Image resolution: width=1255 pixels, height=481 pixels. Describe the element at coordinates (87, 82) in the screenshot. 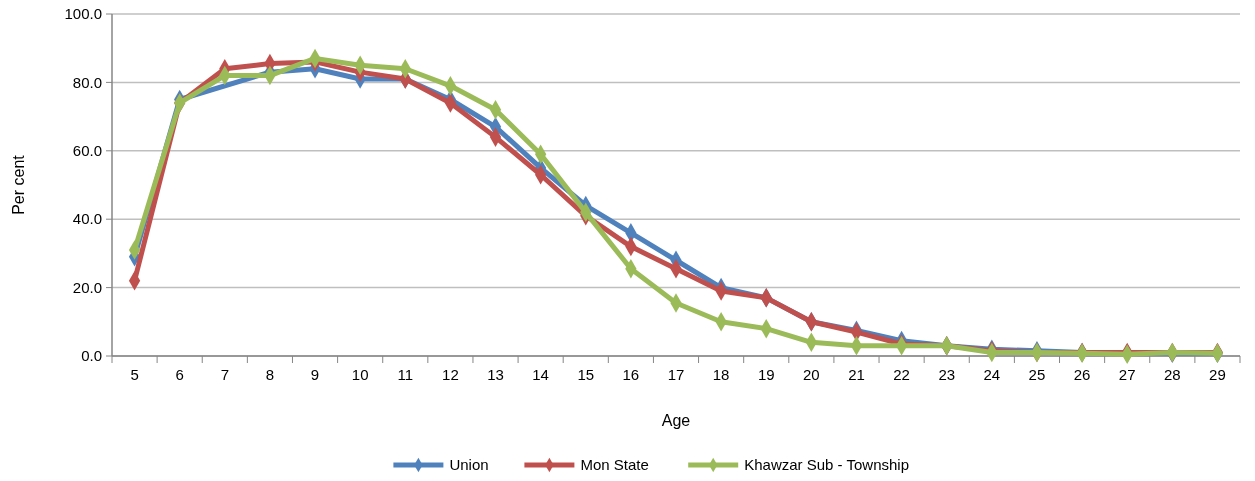

I see `y-tick-label: 80.0` at that location.